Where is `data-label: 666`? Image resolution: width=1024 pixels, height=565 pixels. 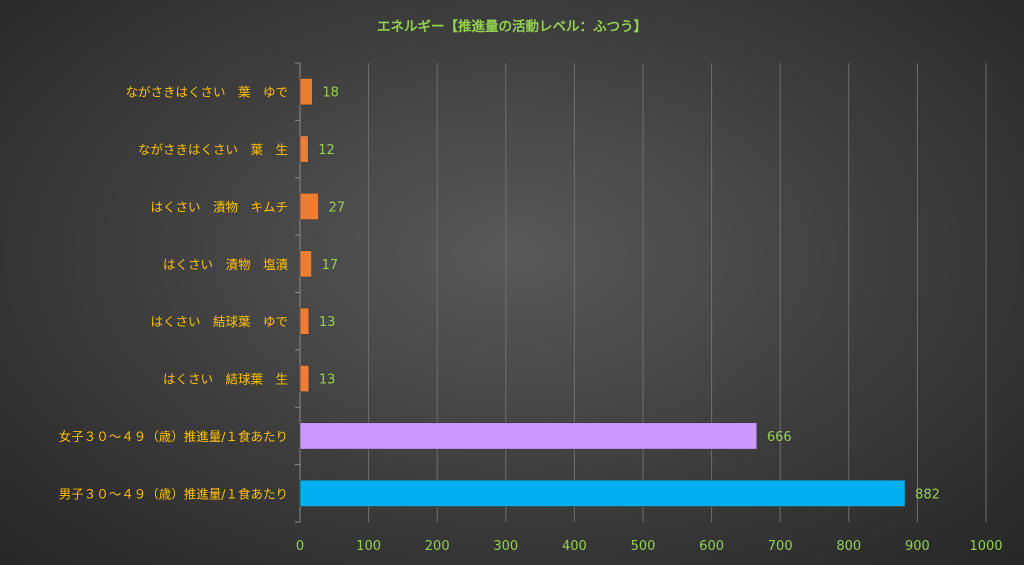
data-label: 666 is located at coordinates (779, 437).